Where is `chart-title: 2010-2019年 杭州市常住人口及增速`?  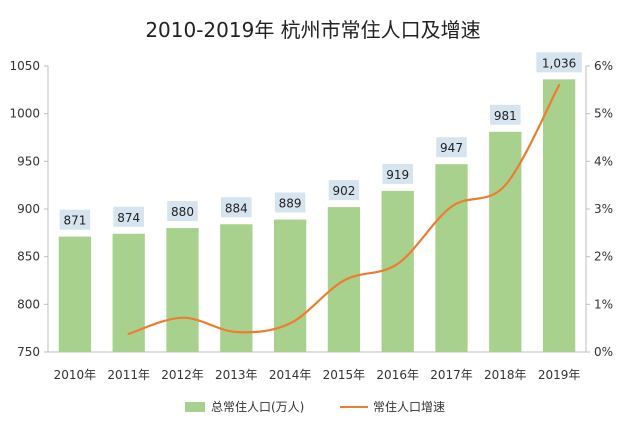 chart-title: 2010-2019年 杭州市常住人口及增速 is located at coordinates (312, 30).